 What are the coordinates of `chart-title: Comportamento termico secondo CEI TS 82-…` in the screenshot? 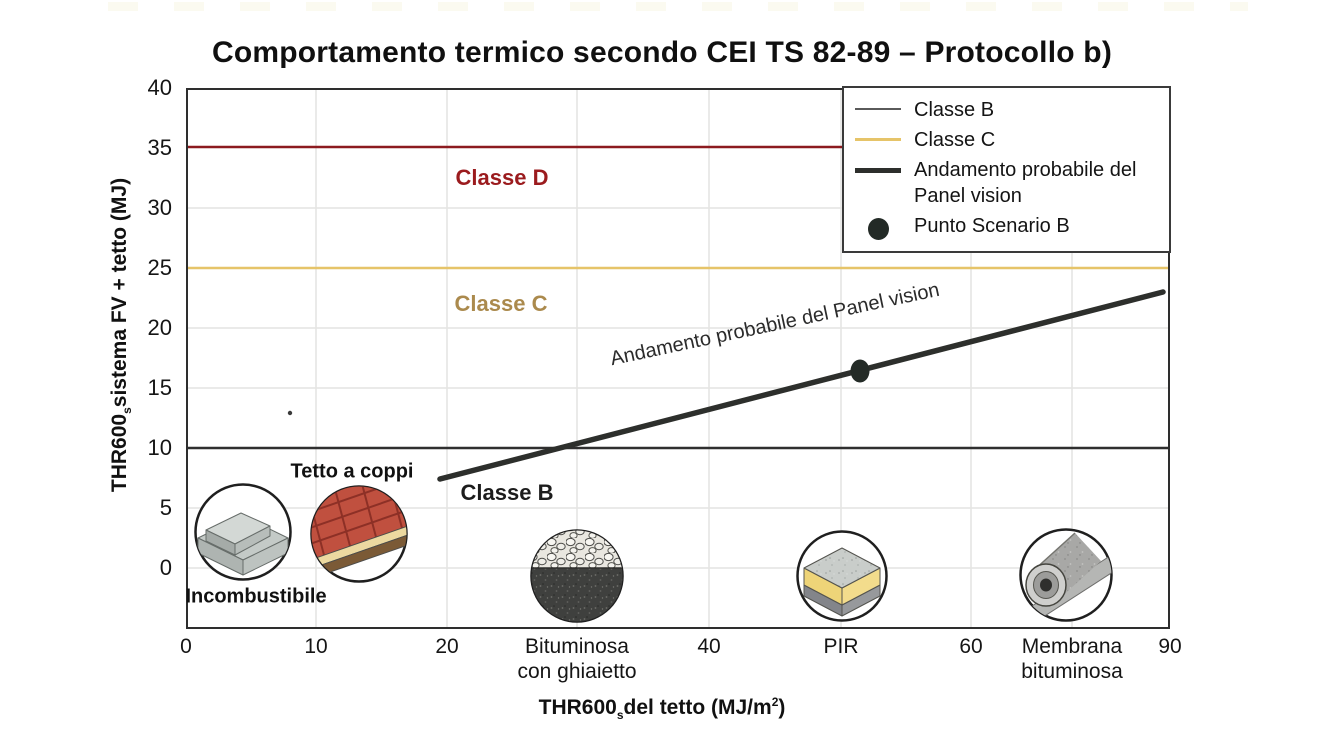 It's located at (662, 52).